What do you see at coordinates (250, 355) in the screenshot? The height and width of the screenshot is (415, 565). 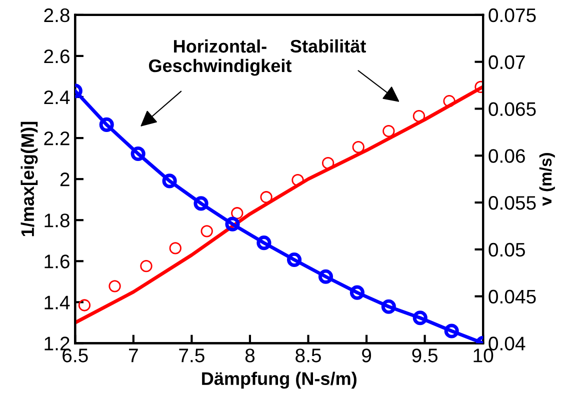 I see `x-tick-label: 8` at bounding box center [250, 355].